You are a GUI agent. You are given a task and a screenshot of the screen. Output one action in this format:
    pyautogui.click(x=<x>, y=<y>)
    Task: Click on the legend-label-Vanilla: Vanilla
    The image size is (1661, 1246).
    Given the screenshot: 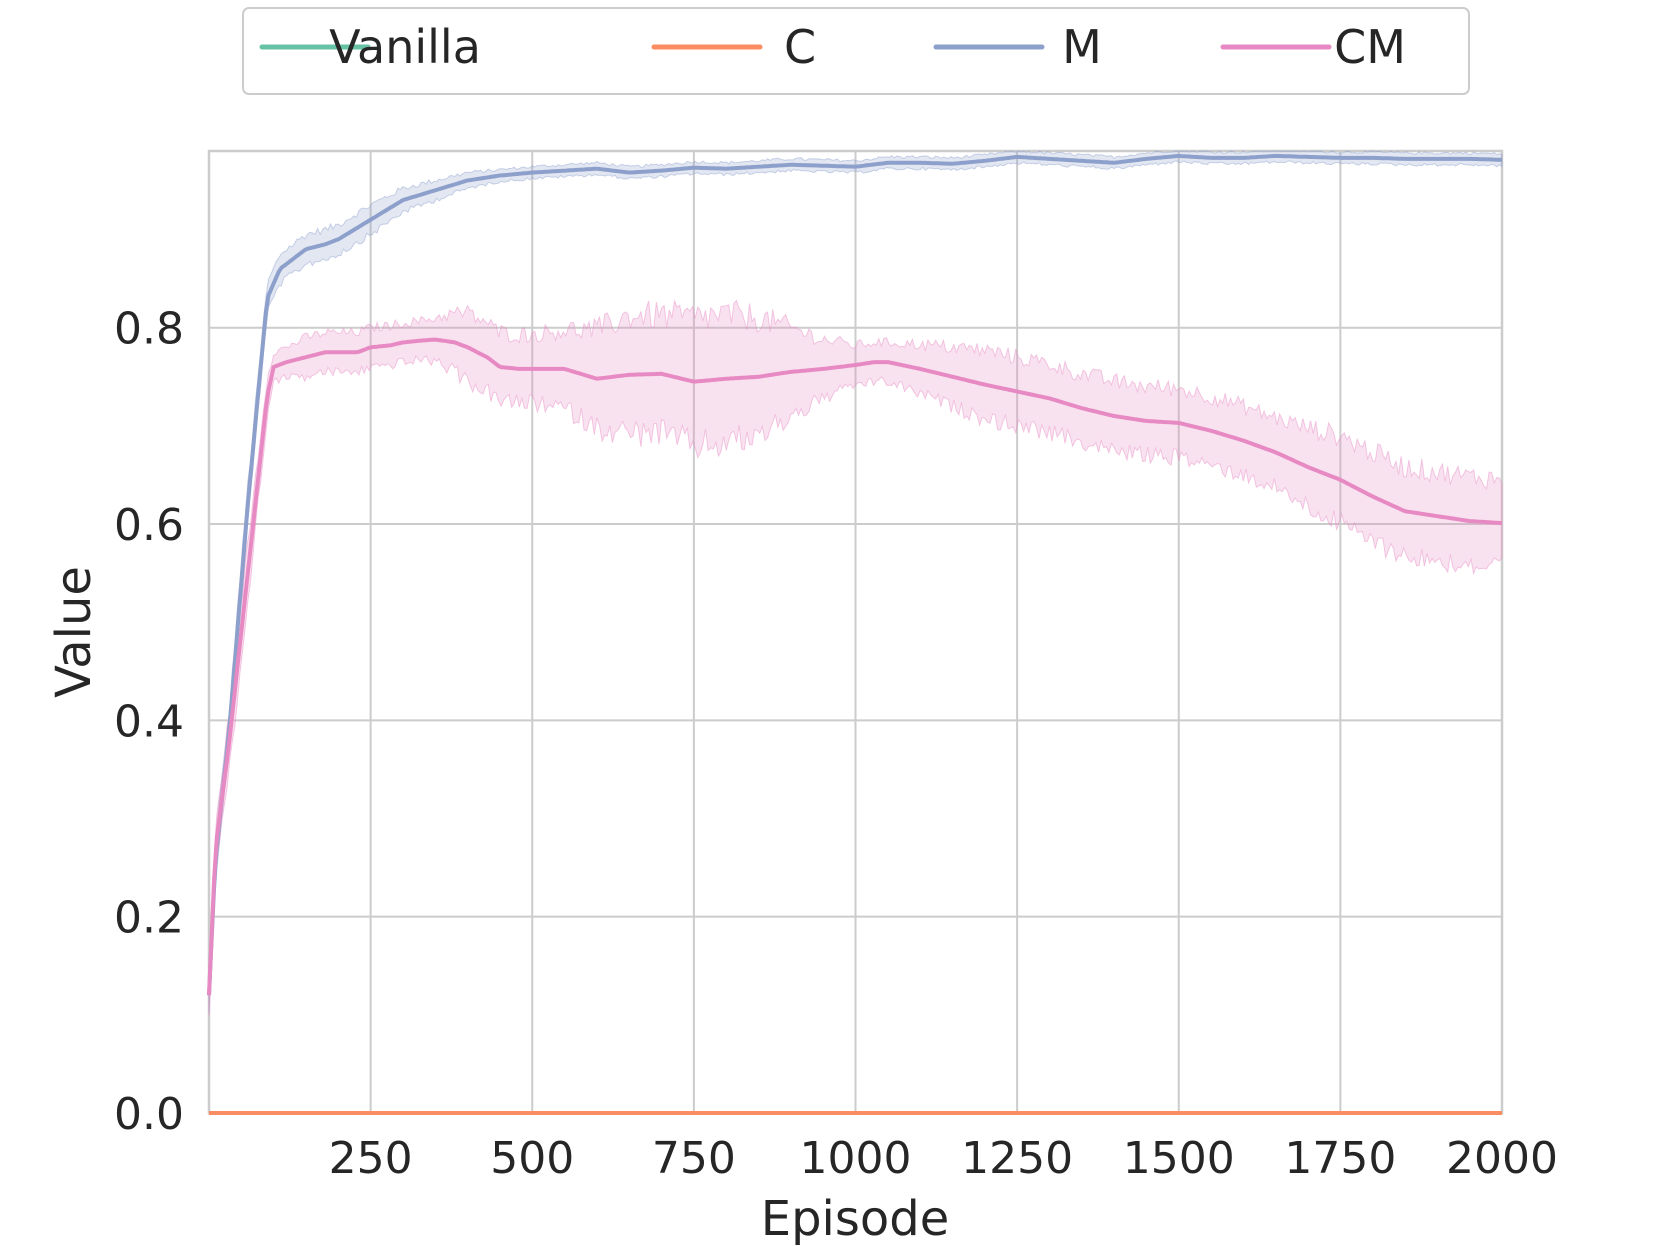 What is the action you would take?
    pyautogui.click(x=405, y=47)
    